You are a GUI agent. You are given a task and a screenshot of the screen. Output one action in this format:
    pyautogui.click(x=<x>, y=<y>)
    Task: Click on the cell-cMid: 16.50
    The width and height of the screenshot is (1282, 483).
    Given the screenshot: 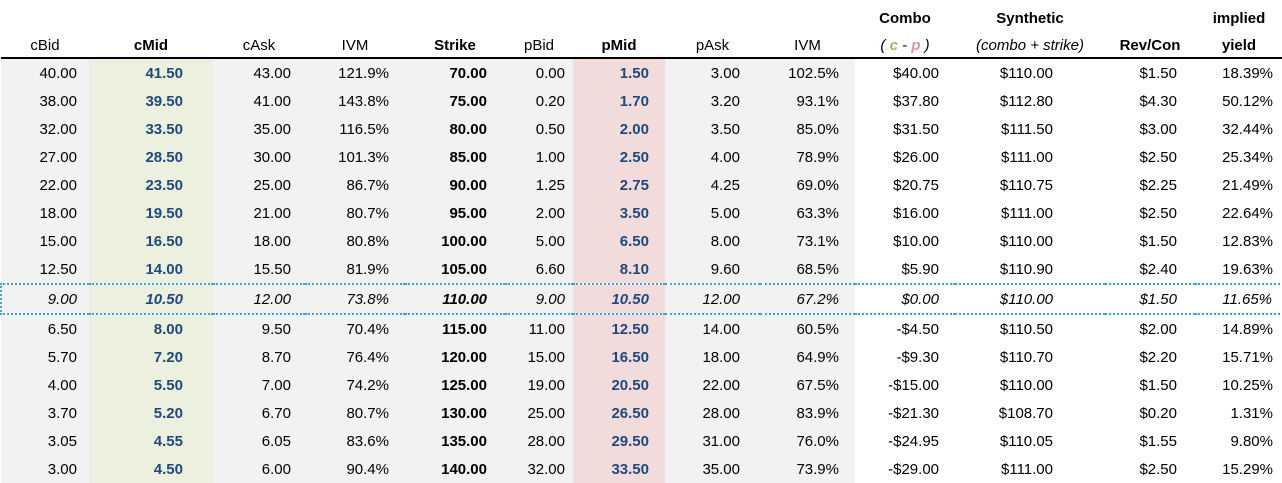 What is the action you would take?
    pyautogui.click(x=151, y=241)
    